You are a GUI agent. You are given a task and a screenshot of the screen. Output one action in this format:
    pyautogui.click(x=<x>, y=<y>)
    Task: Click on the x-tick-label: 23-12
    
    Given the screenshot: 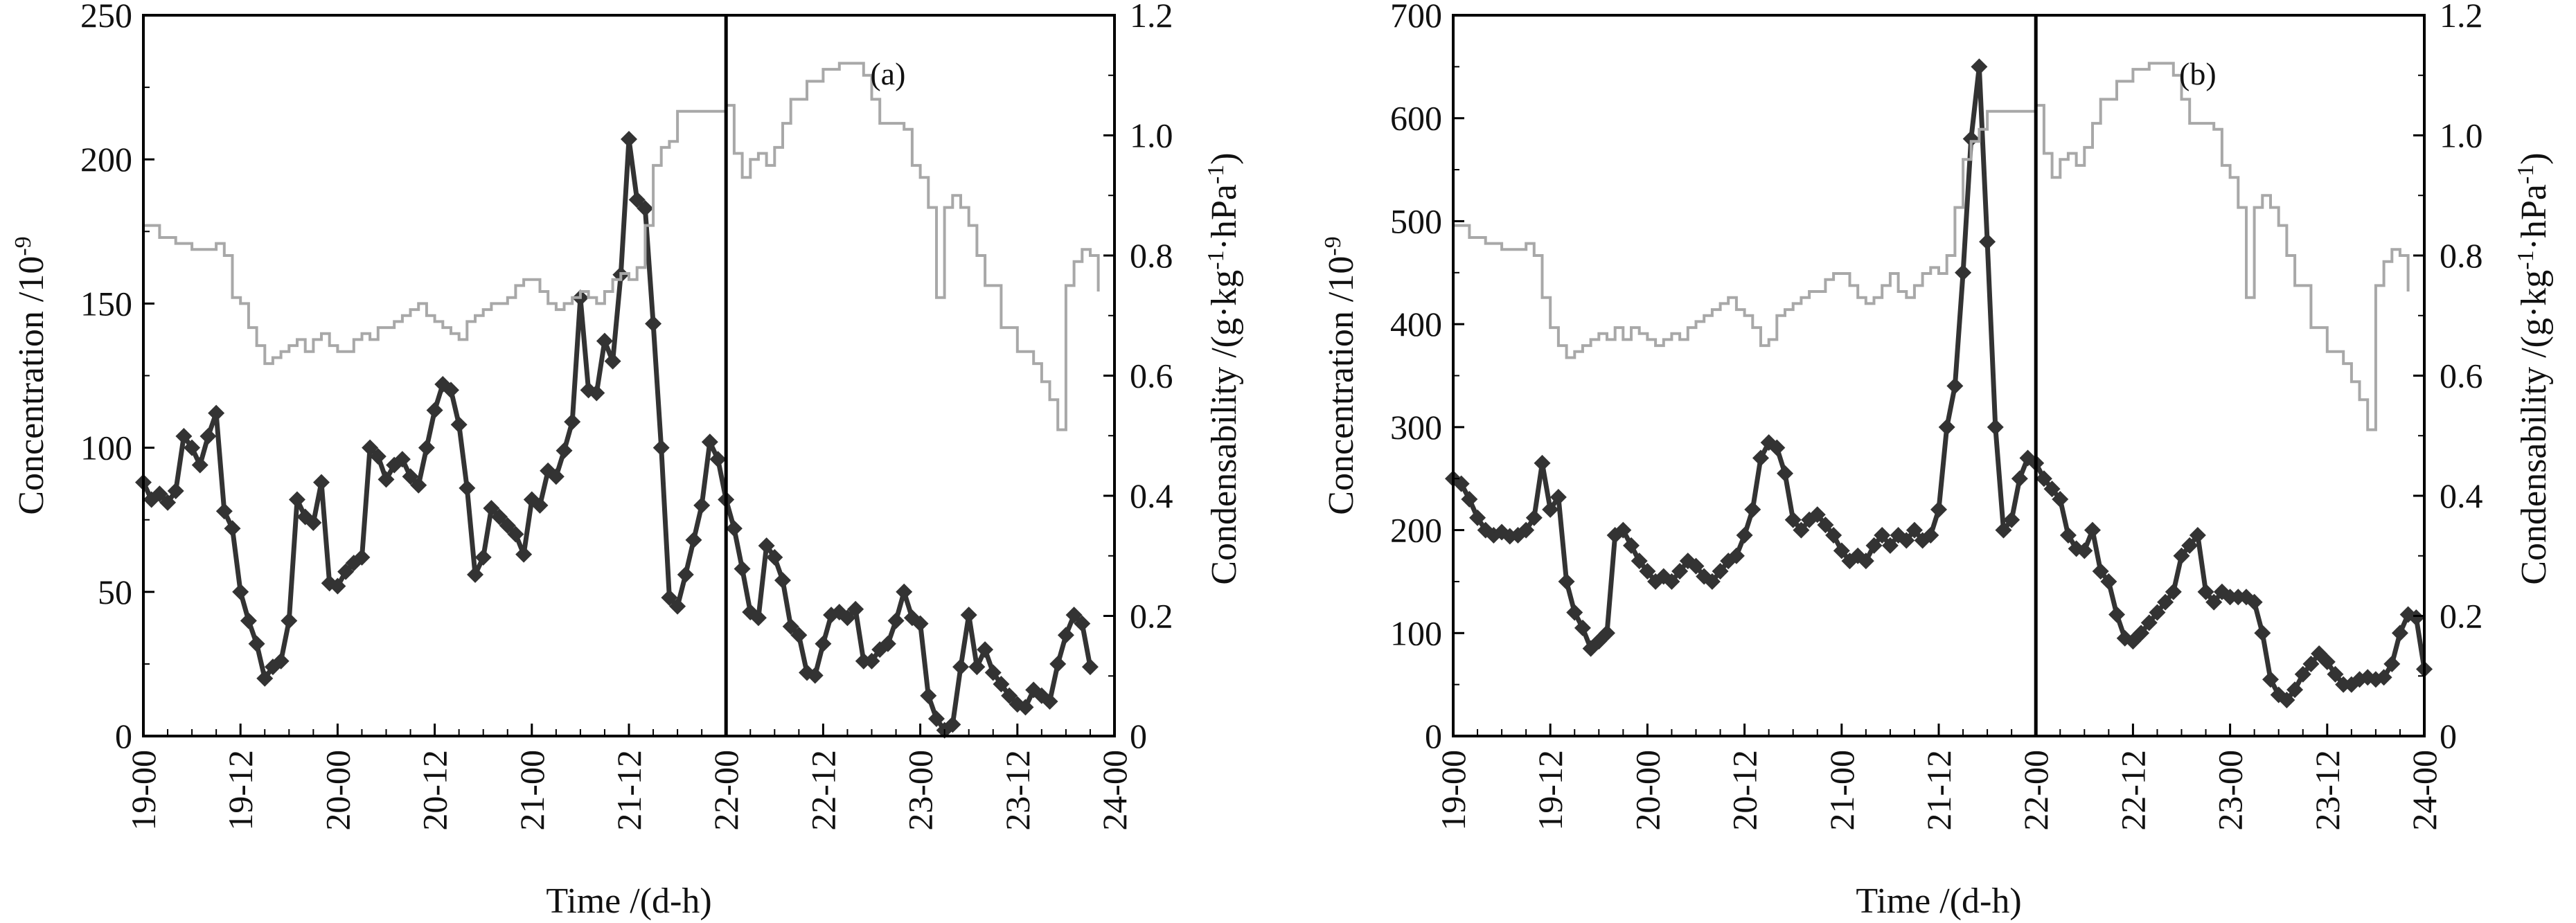 What is the action you would take?
    pyautogui.click(x=1017, y=790)
    